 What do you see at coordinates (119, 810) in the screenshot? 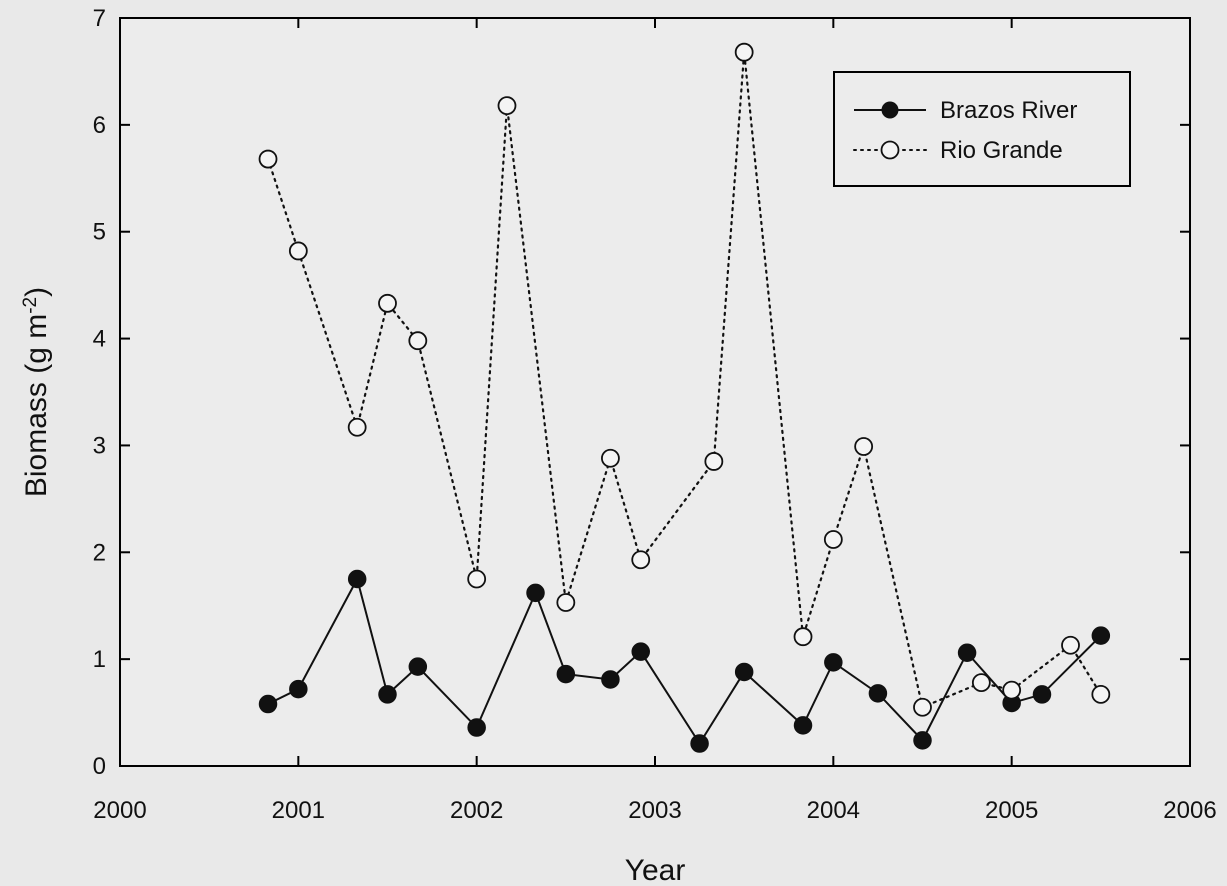
I see `x-tick-label: 2000` at bounding box center [119, 810].